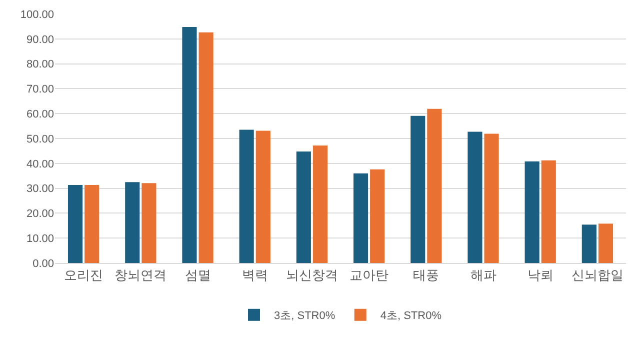 This screenshot has height=341, width=638. Describe the element at coordinates (43, 264) in the screenshot. I see `y-tick-label: 0.00` at that location.